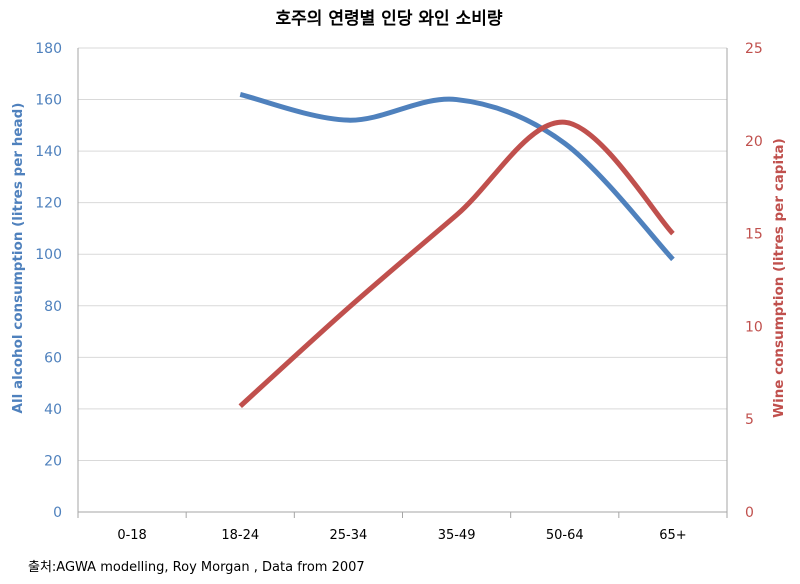 The height and width of the screenshot is (584, 800). I want to click on y-right-tick-label: 0, so click(749, 513).